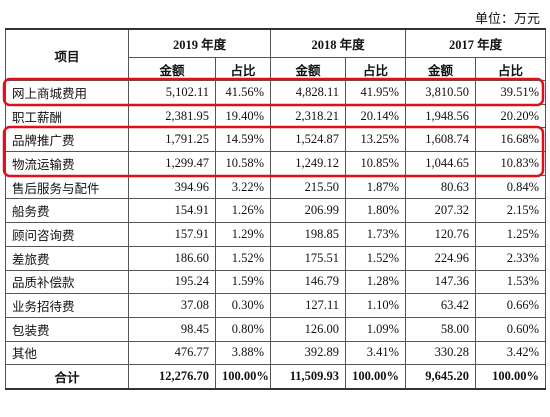 The width and height of the screenshot is (550, 417). What do you see at coordinates (507, 18) in the screenshot?
I see `unit-label: 单位：万元` at bounding box center [507, 18].